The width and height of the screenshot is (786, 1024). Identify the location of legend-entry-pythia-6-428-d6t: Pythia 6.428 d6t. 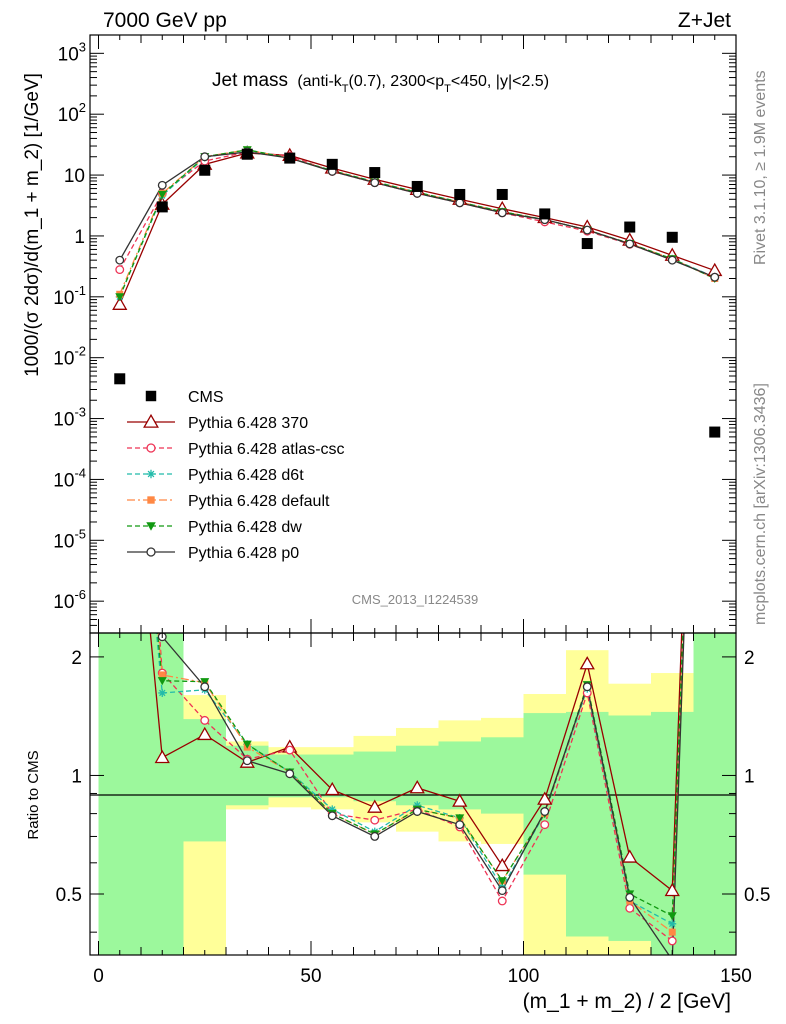
(215, 475).